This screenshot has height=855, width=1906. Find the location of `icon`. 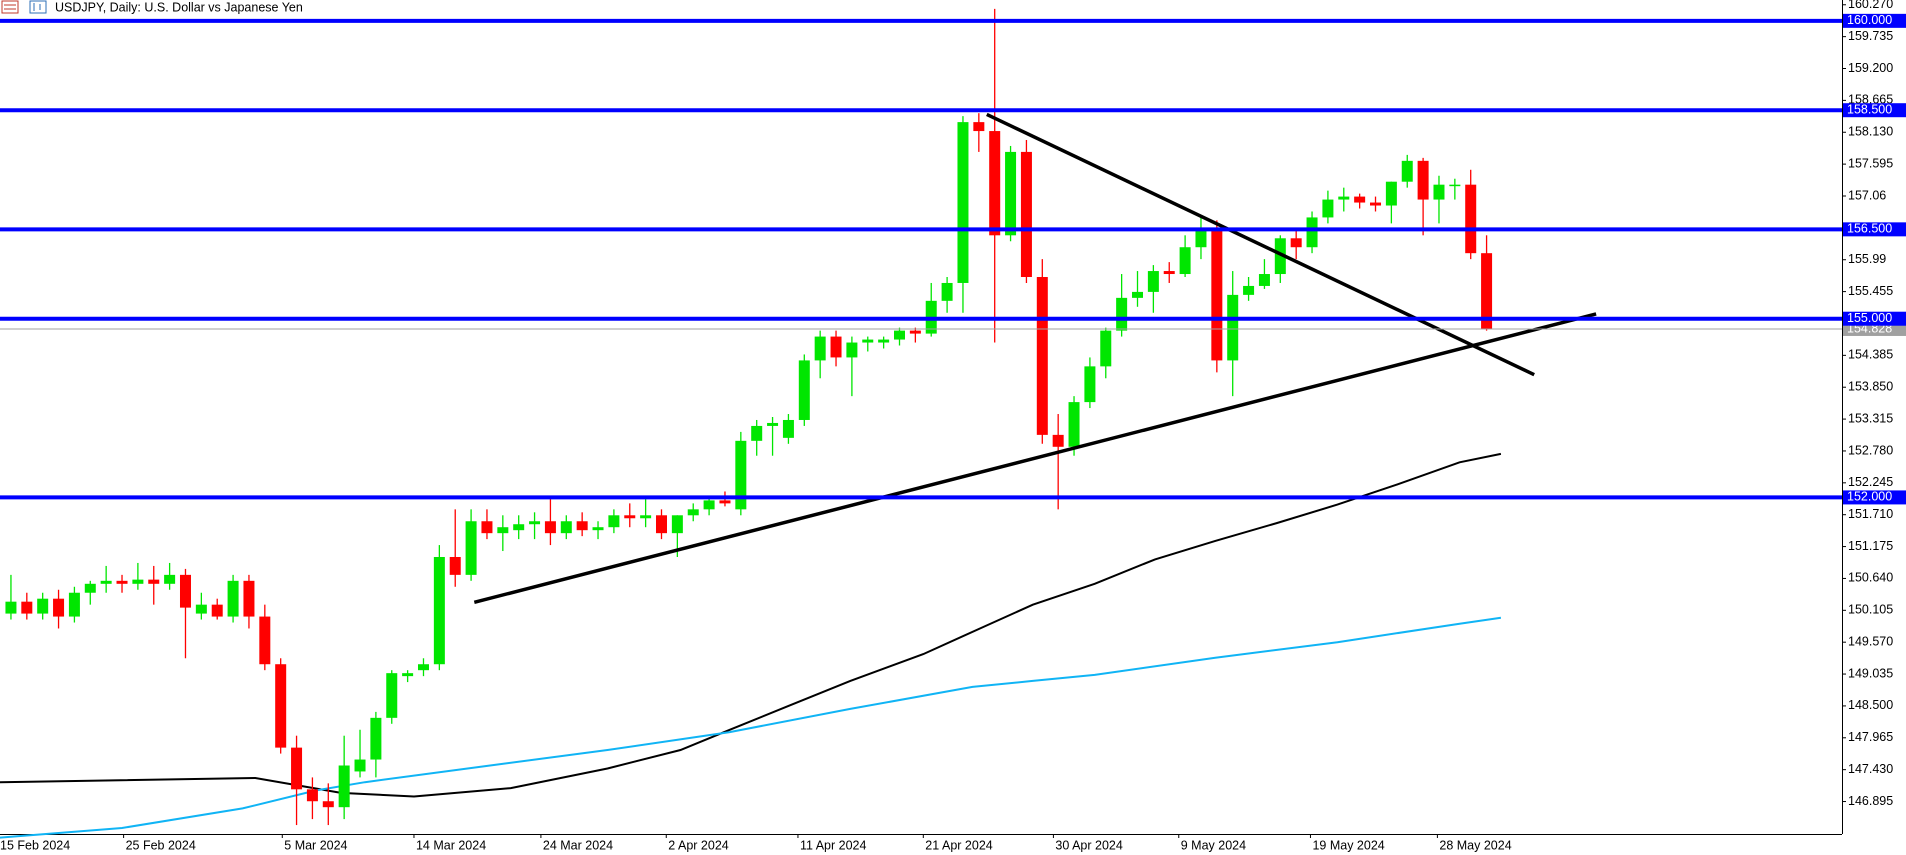

icon is located at coordinates (10, 7).